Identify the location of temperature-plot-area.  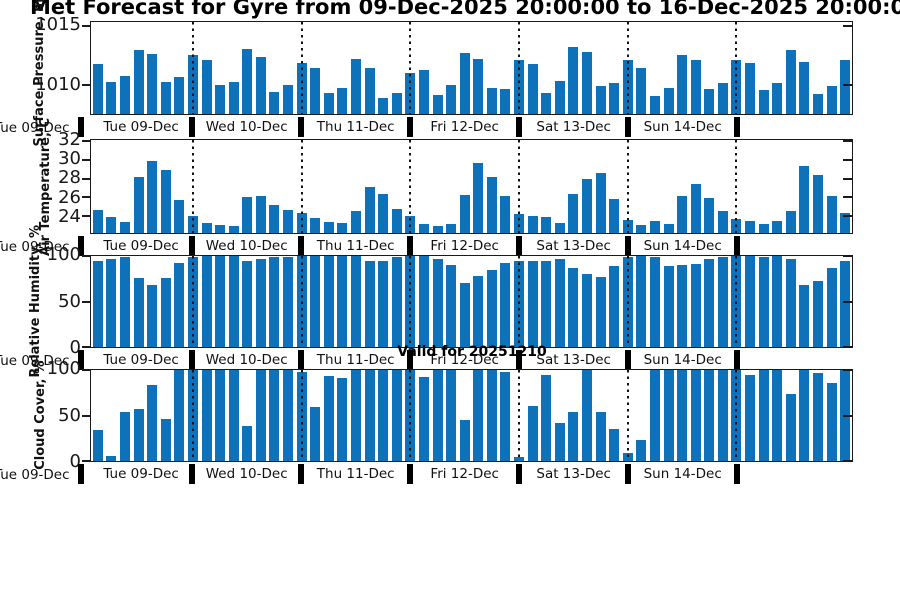
(467, 186).